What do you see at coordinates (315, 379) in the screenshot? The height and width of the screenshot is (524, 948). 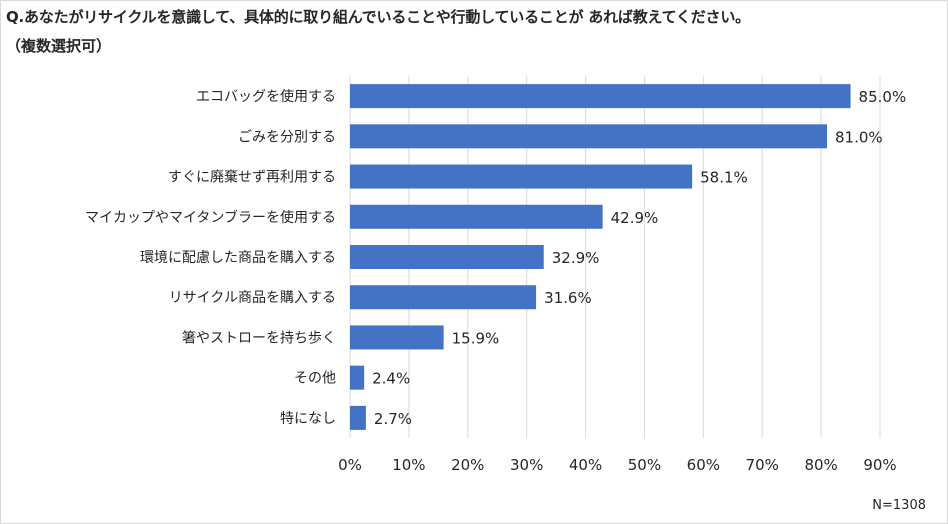 I see `category-label: その他` at bounding box center [315, 379].